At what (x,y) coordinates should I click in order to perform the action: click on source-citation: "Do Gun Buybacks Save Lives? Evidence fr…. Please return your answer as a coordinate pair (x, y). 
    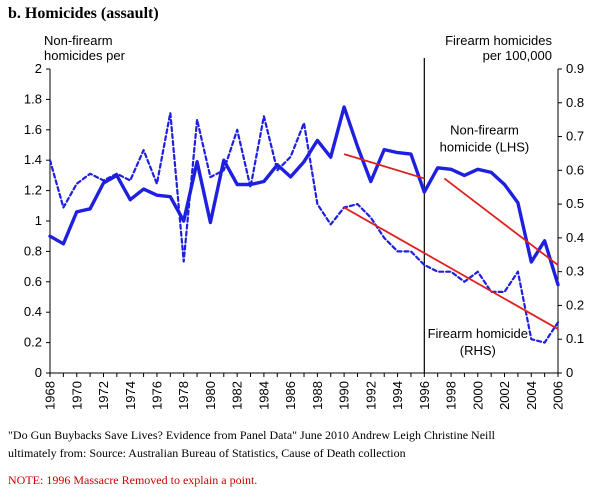
    Looking at the image, I should click on (252, 435).